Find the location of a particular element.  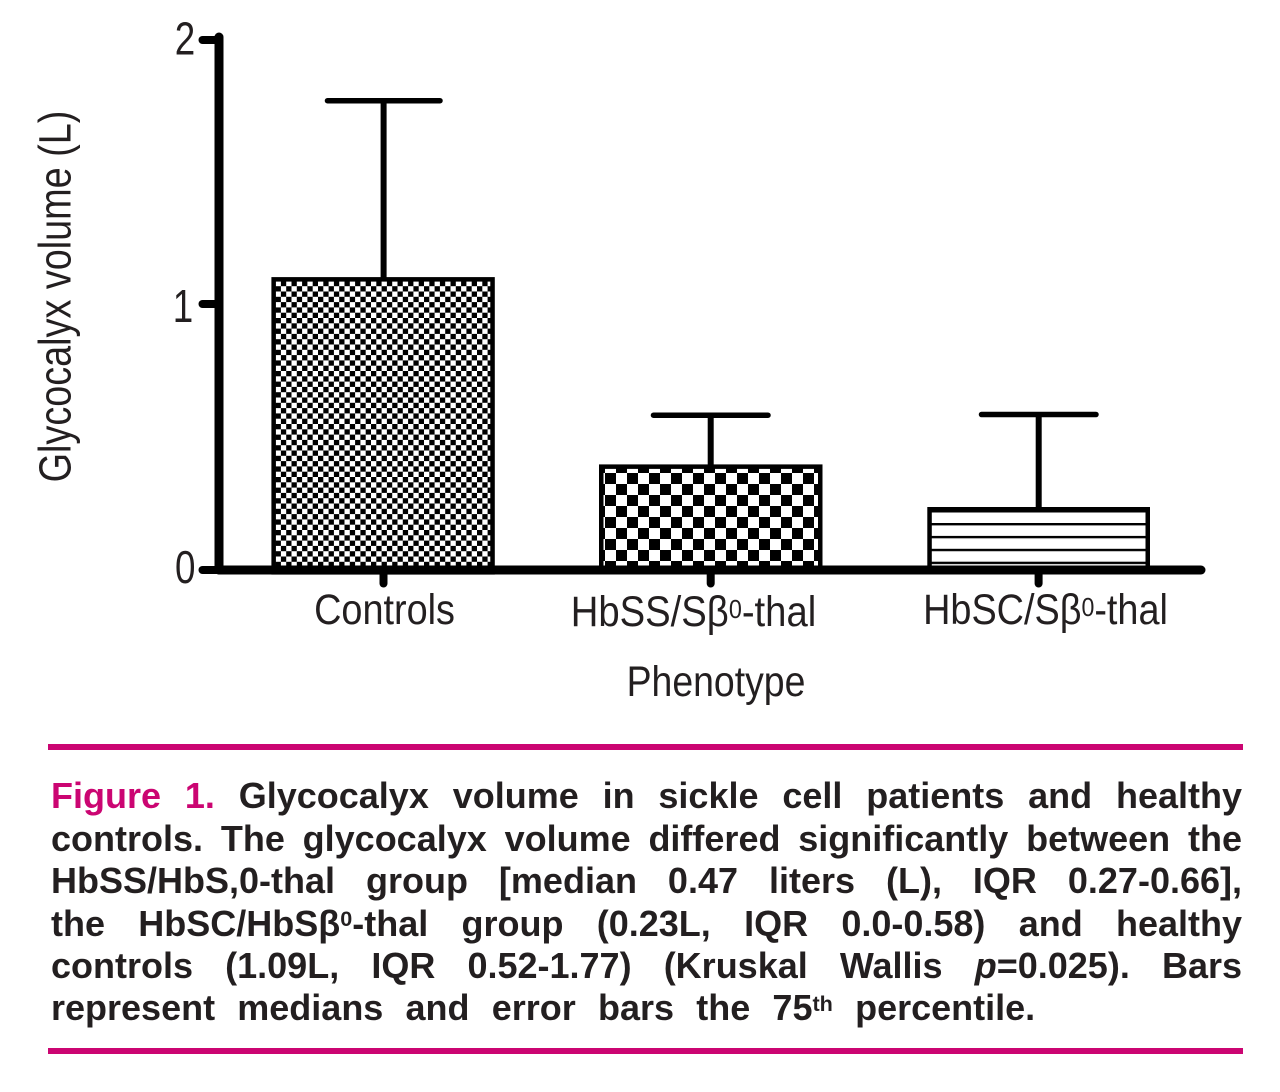

svg-text: 1 is located at coordinates (183, 306).